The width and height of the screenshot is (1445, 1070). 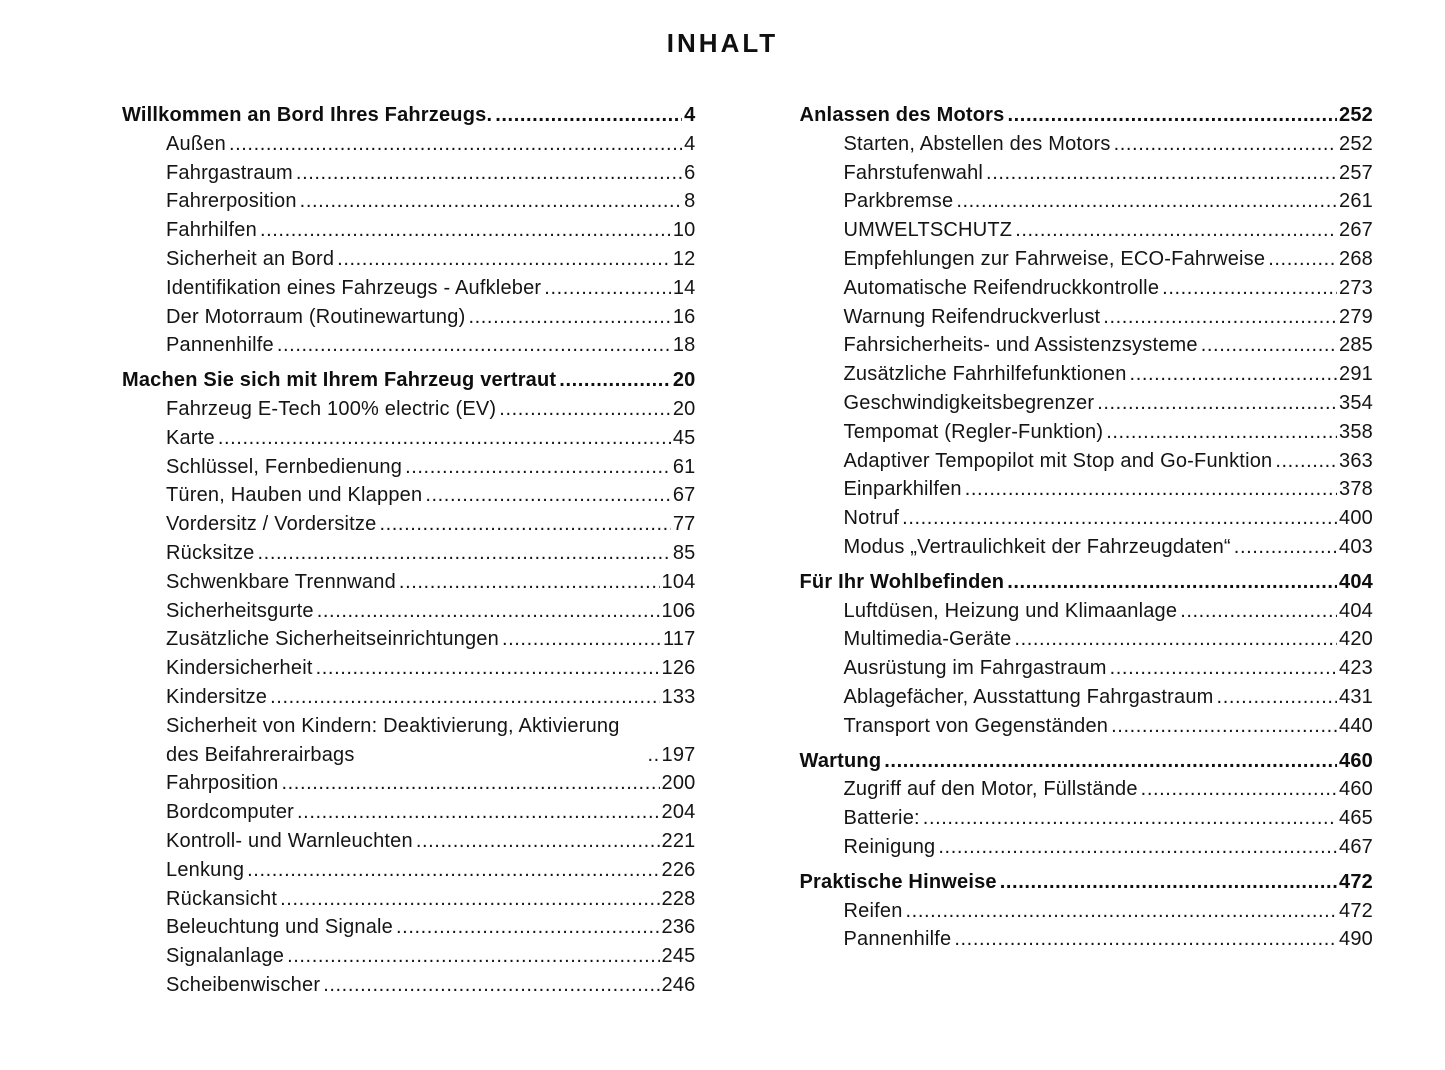 I want to click on entry-page-number: 403, so click(x=1356, y=546).